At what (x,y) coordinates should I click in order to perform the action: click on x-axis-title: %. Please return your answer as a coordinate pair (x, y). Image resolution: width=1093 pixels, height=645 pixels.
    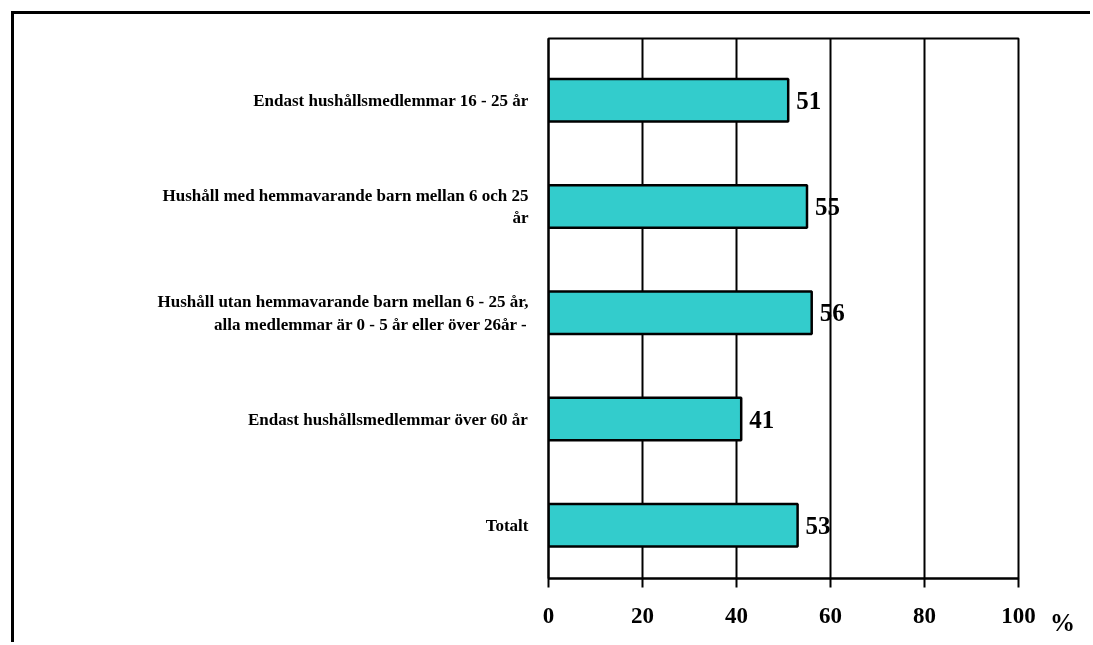
    Looking at the image, I should click on (1062, 623).